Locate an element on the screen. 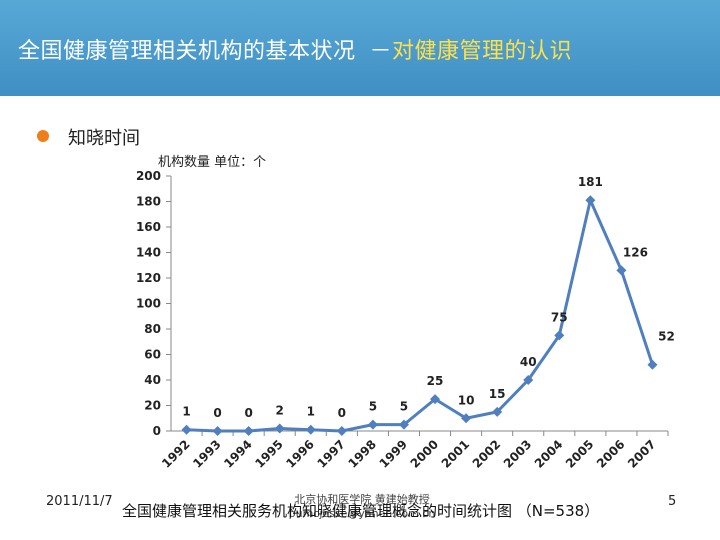 This screenshot has width=720, height=540. x-tick-label: 1994 is located at coordinates (238, 454).